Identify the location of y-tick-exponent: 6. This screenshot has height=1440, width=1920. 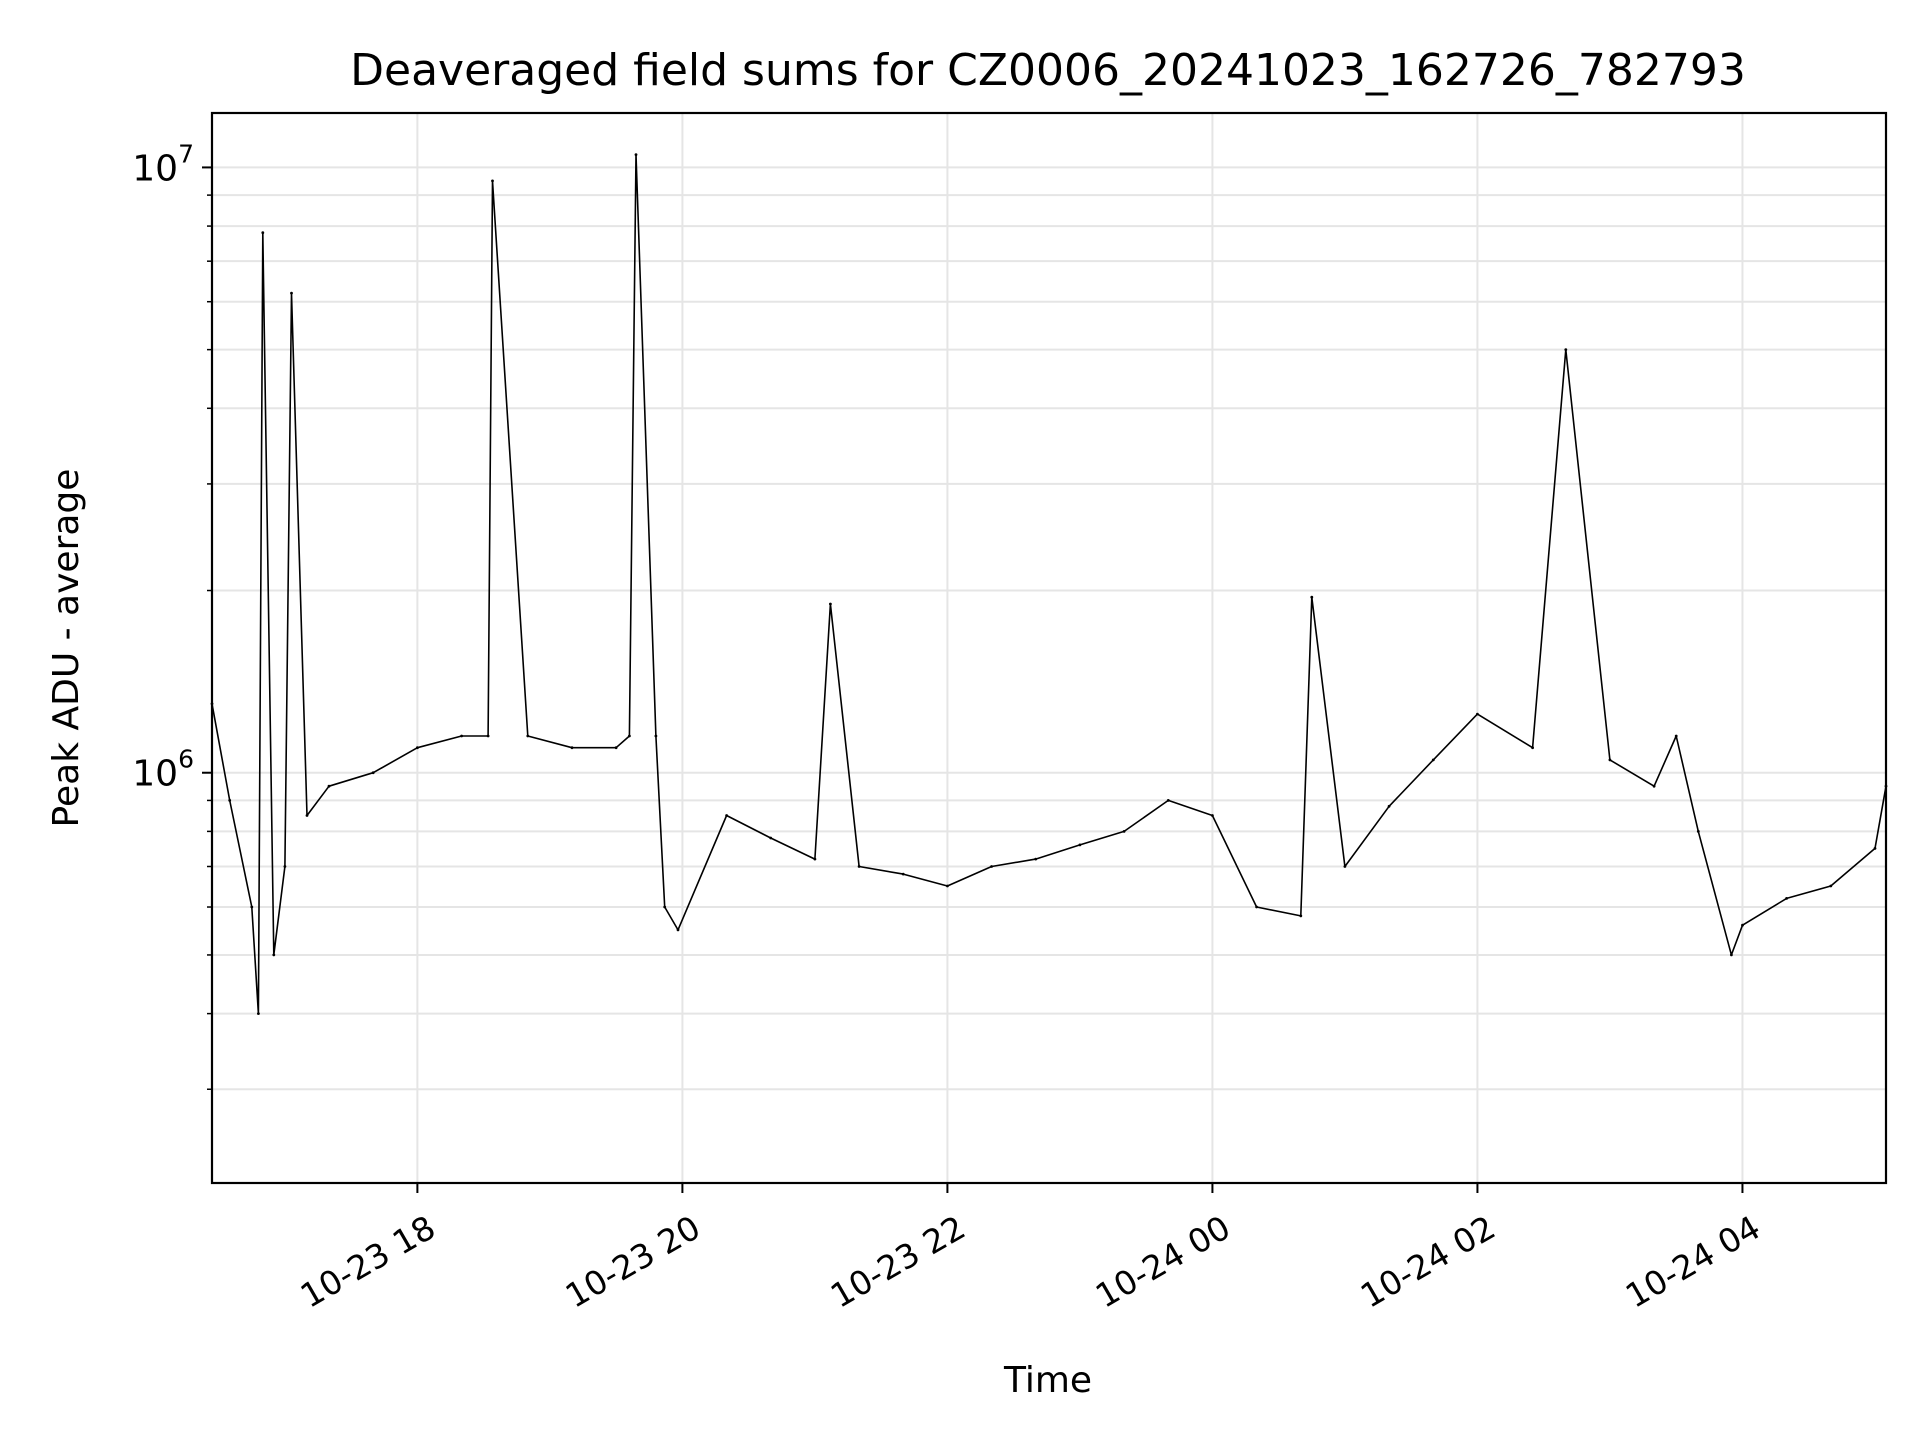
(186, 759).